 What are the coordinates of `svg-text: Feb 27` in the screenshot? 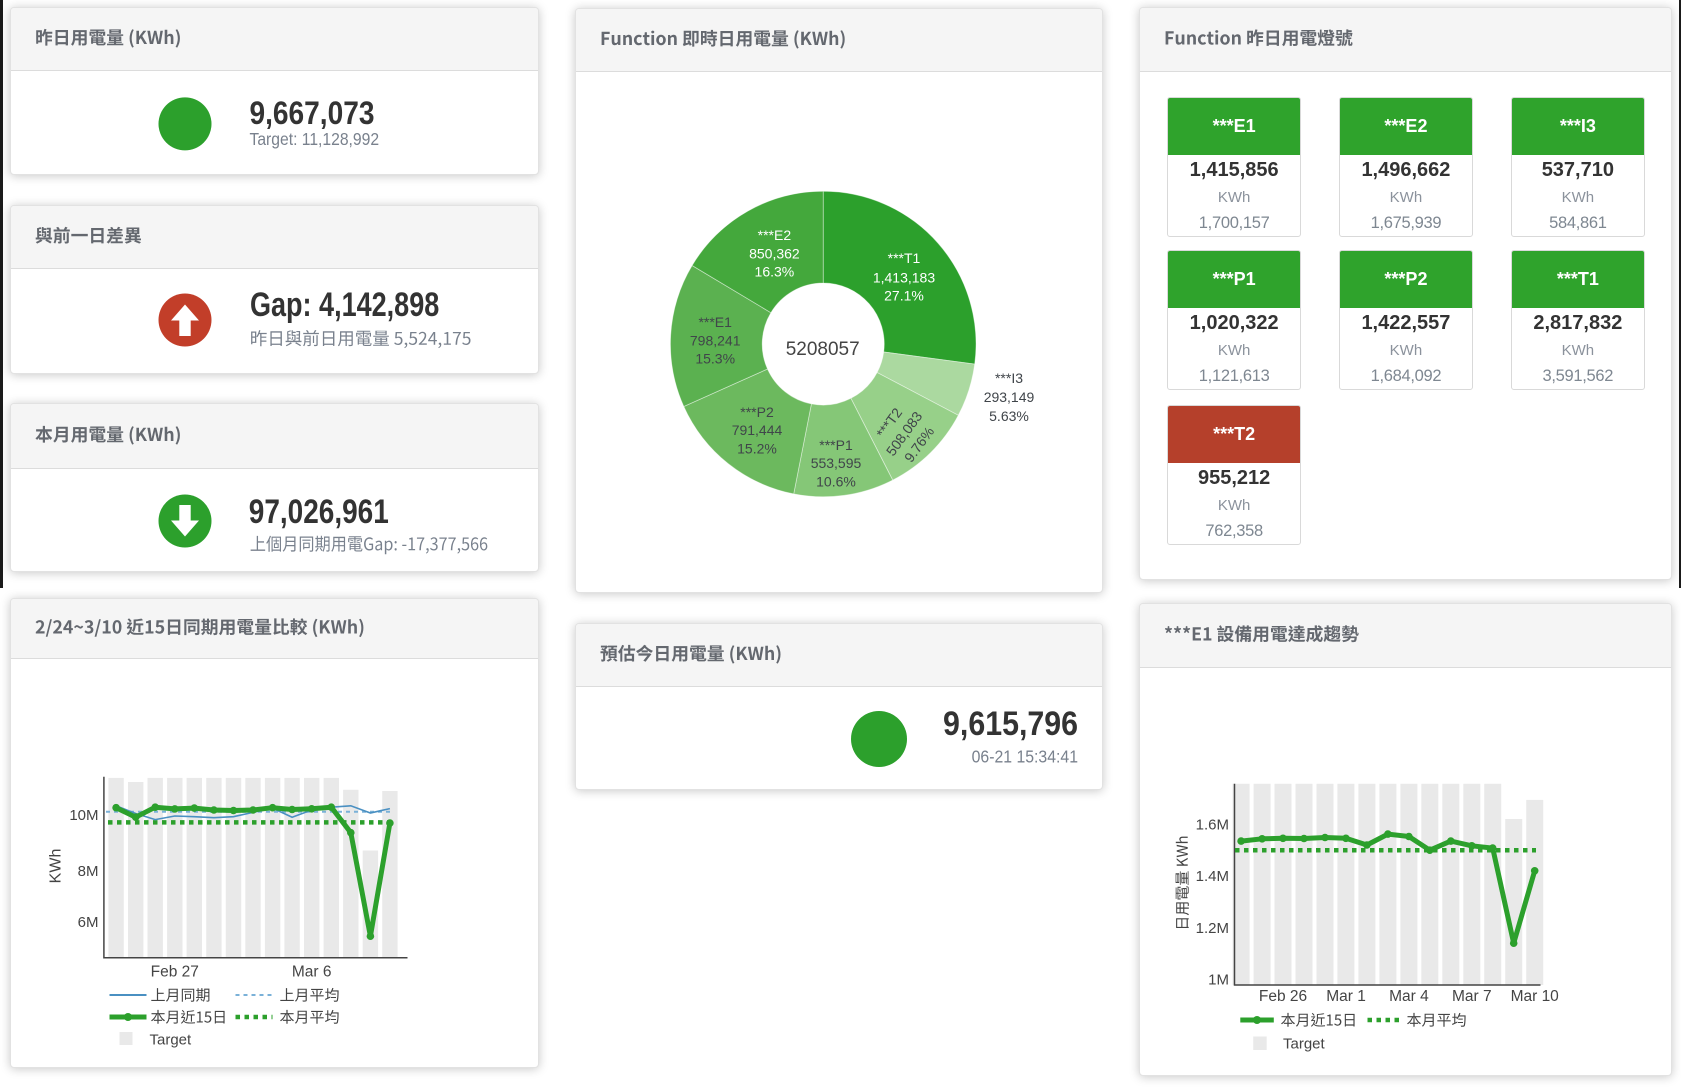 It's located at (174, 972).